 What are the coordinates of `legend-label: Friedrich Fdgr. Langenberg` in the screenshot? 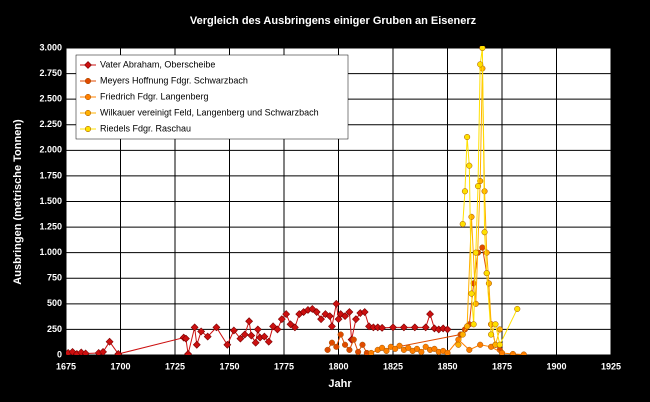 It's located at (154, 96).